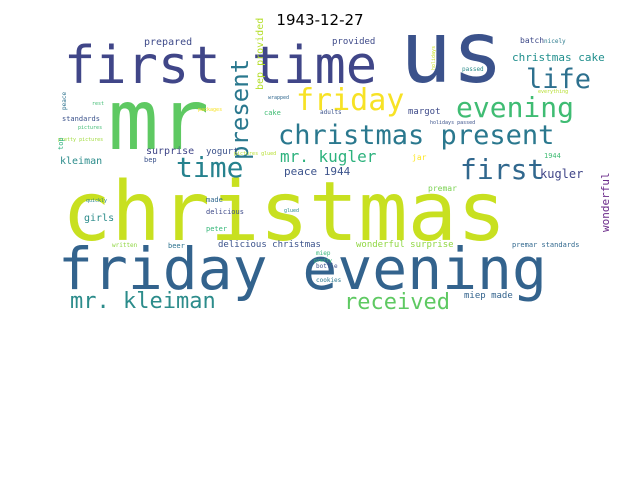 This screenshot has height=480, width=640. Describe the element at coordinates (546, 245) in the screenshot. I see `word-premar-standards: premar standards` at that location.